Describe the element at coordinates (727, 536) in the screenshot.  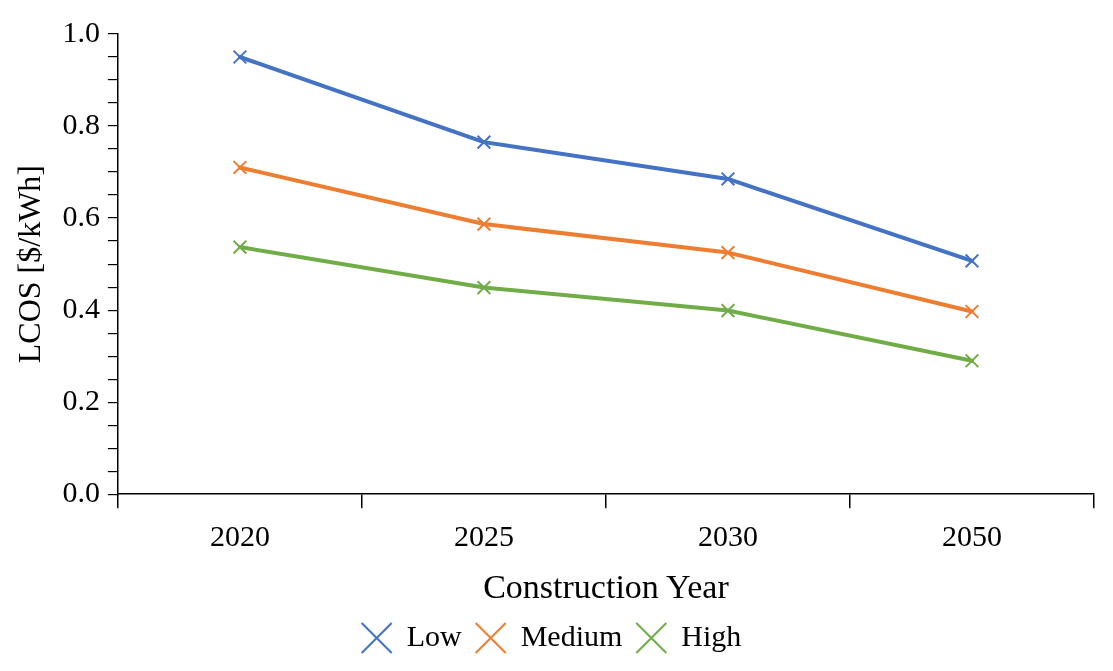
I see `x-tick-label: 2030` at that location.